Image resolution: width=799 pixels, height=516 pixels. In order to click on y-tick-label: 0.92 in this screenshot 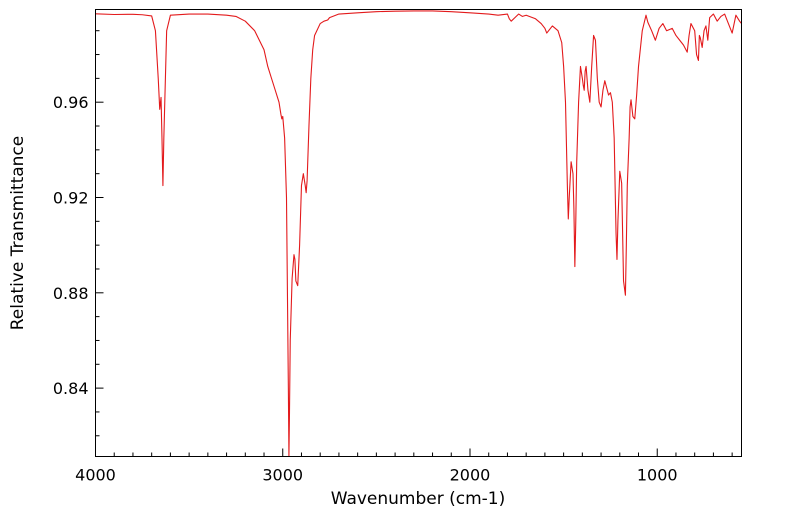, I will do `click(71, 197)`.